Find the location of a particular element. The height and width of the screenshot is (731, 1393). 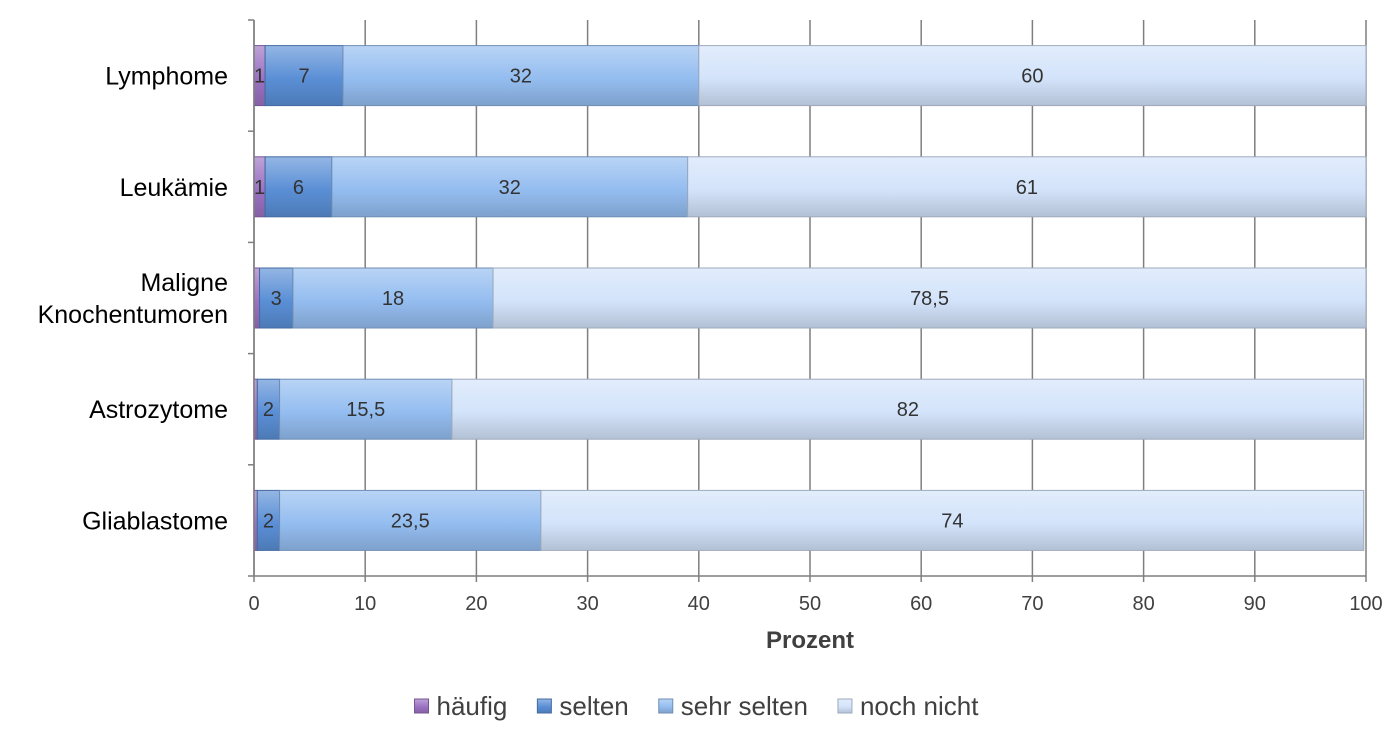

x-tick-label: 60 is located at coordinates (921, 604).